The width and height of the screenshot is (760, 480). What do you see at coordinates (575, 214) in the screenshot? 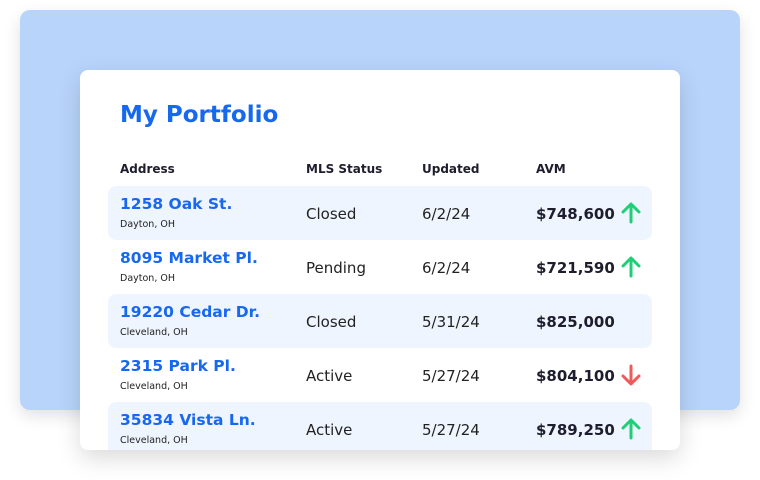
I see `avm-value: $748,600` at bounding box center [575, 214].